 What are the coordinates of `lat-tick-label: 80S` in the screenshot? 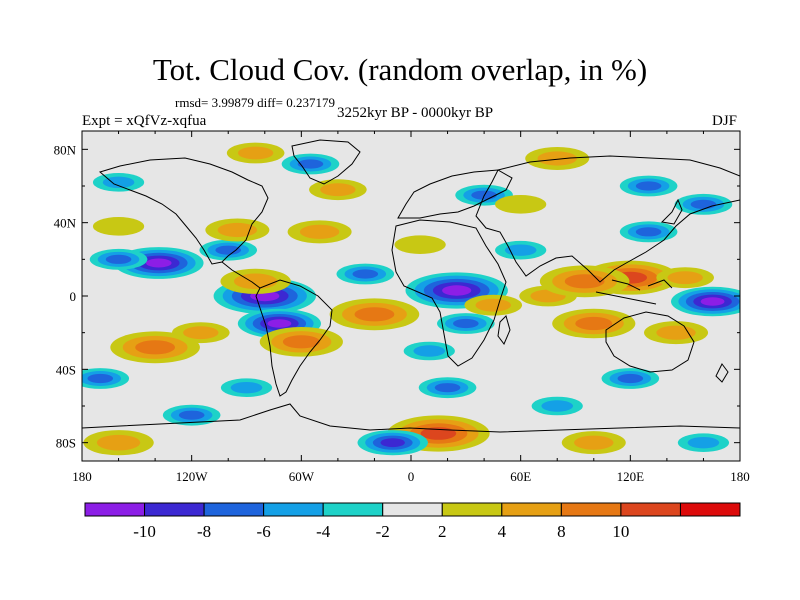 It's located at (66, 443).